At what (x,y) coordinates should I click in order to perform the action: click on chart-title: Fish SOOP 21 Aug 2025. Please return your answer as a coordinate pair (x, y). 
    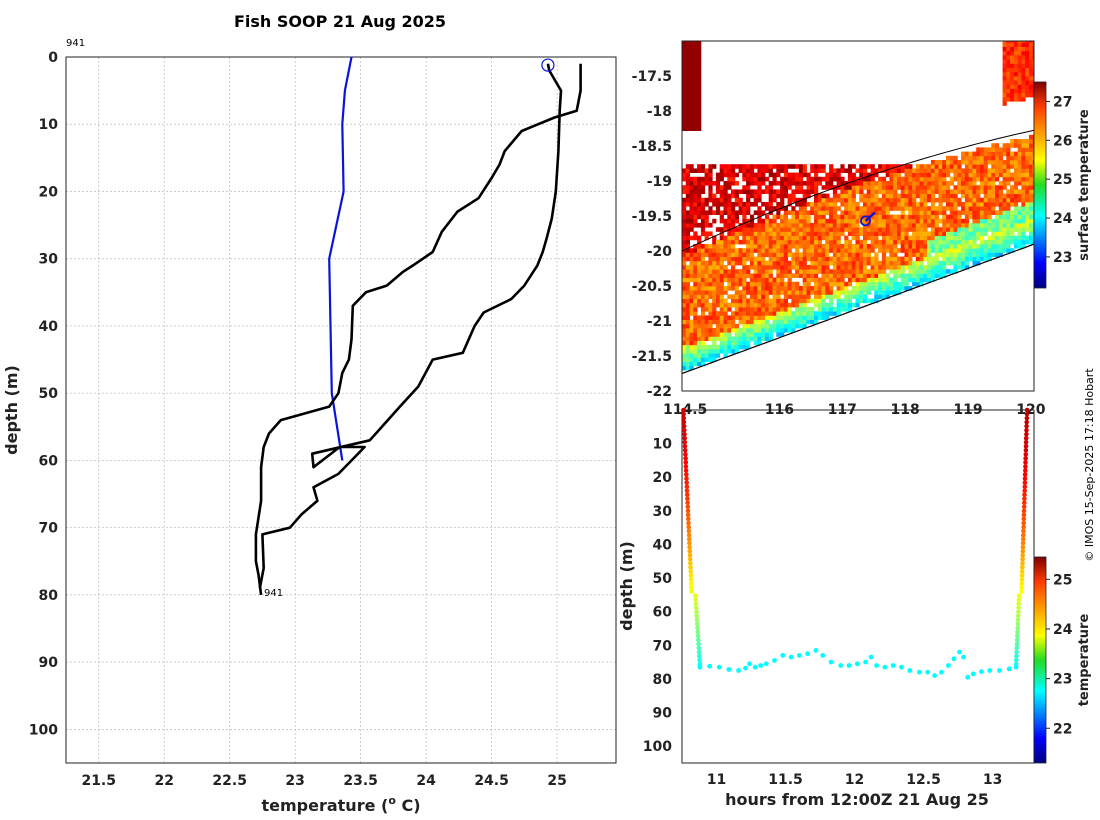
    Looking at the image, I should click on (340, 21).